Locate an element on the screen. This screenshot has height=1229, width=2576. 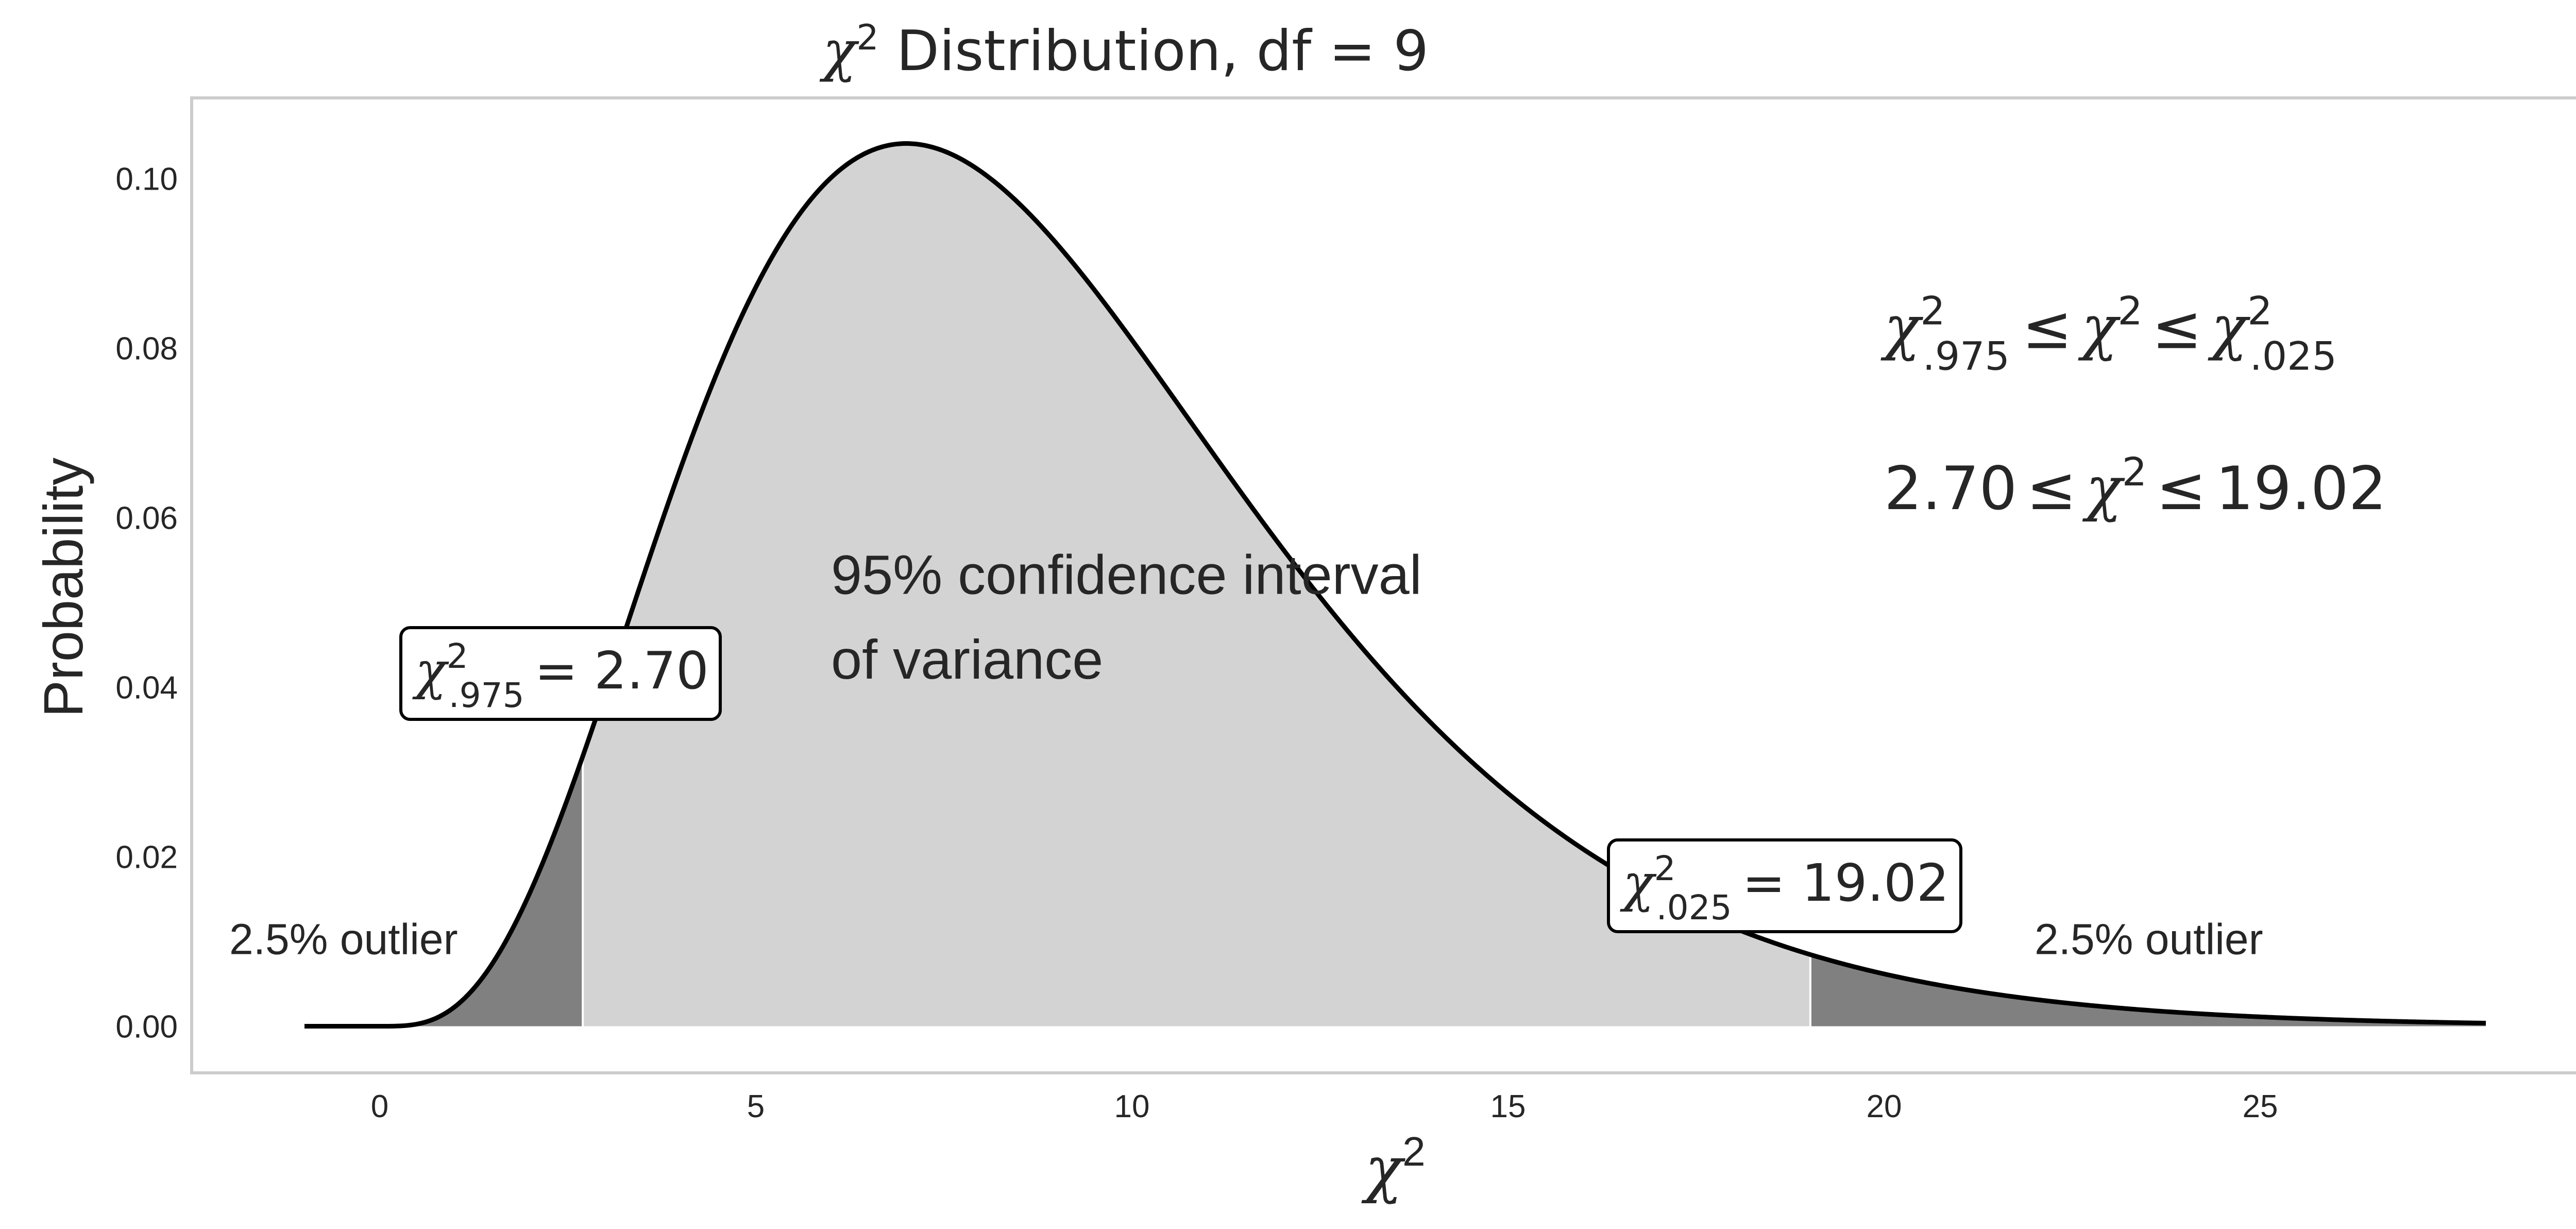
right-tail-area is located at coordinates (2148, 990).